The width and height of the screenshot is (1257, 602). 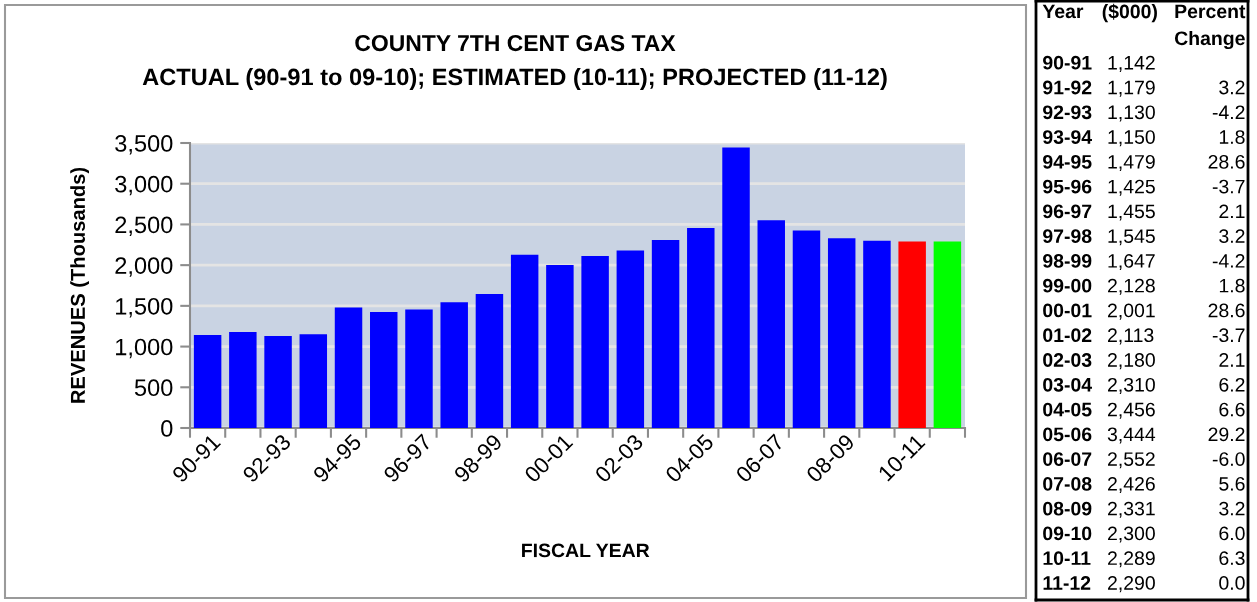 I want to click on category-label: 09-10, so click(x=1067, y=533).